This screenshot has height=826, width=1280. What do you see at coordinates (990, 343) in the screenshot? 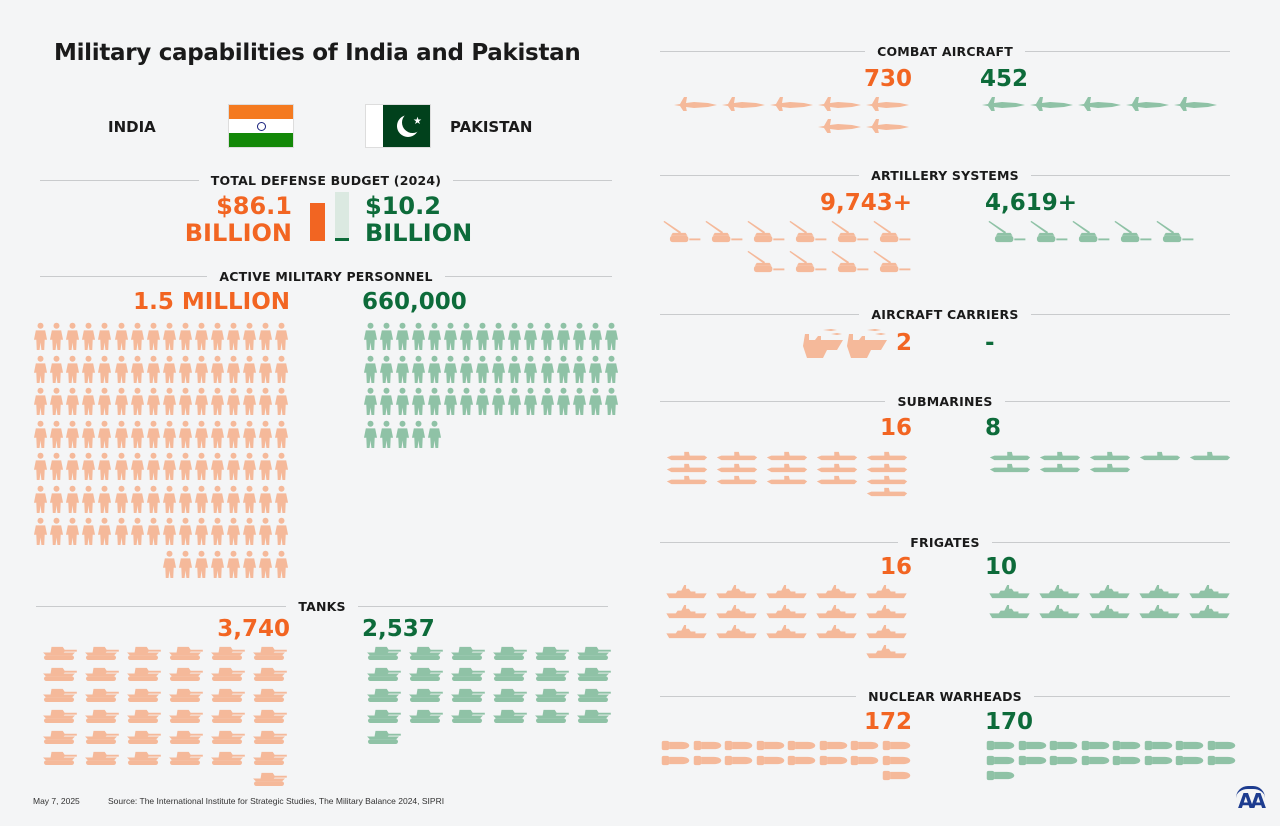
I see `pakistan-carriers-value: -` at bounding box center [990, 343].